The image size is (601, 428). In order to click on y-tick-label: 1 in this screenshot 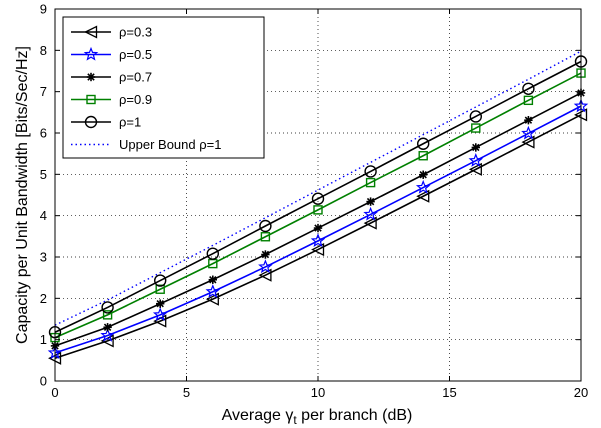, I will do `click(43, 339)`.